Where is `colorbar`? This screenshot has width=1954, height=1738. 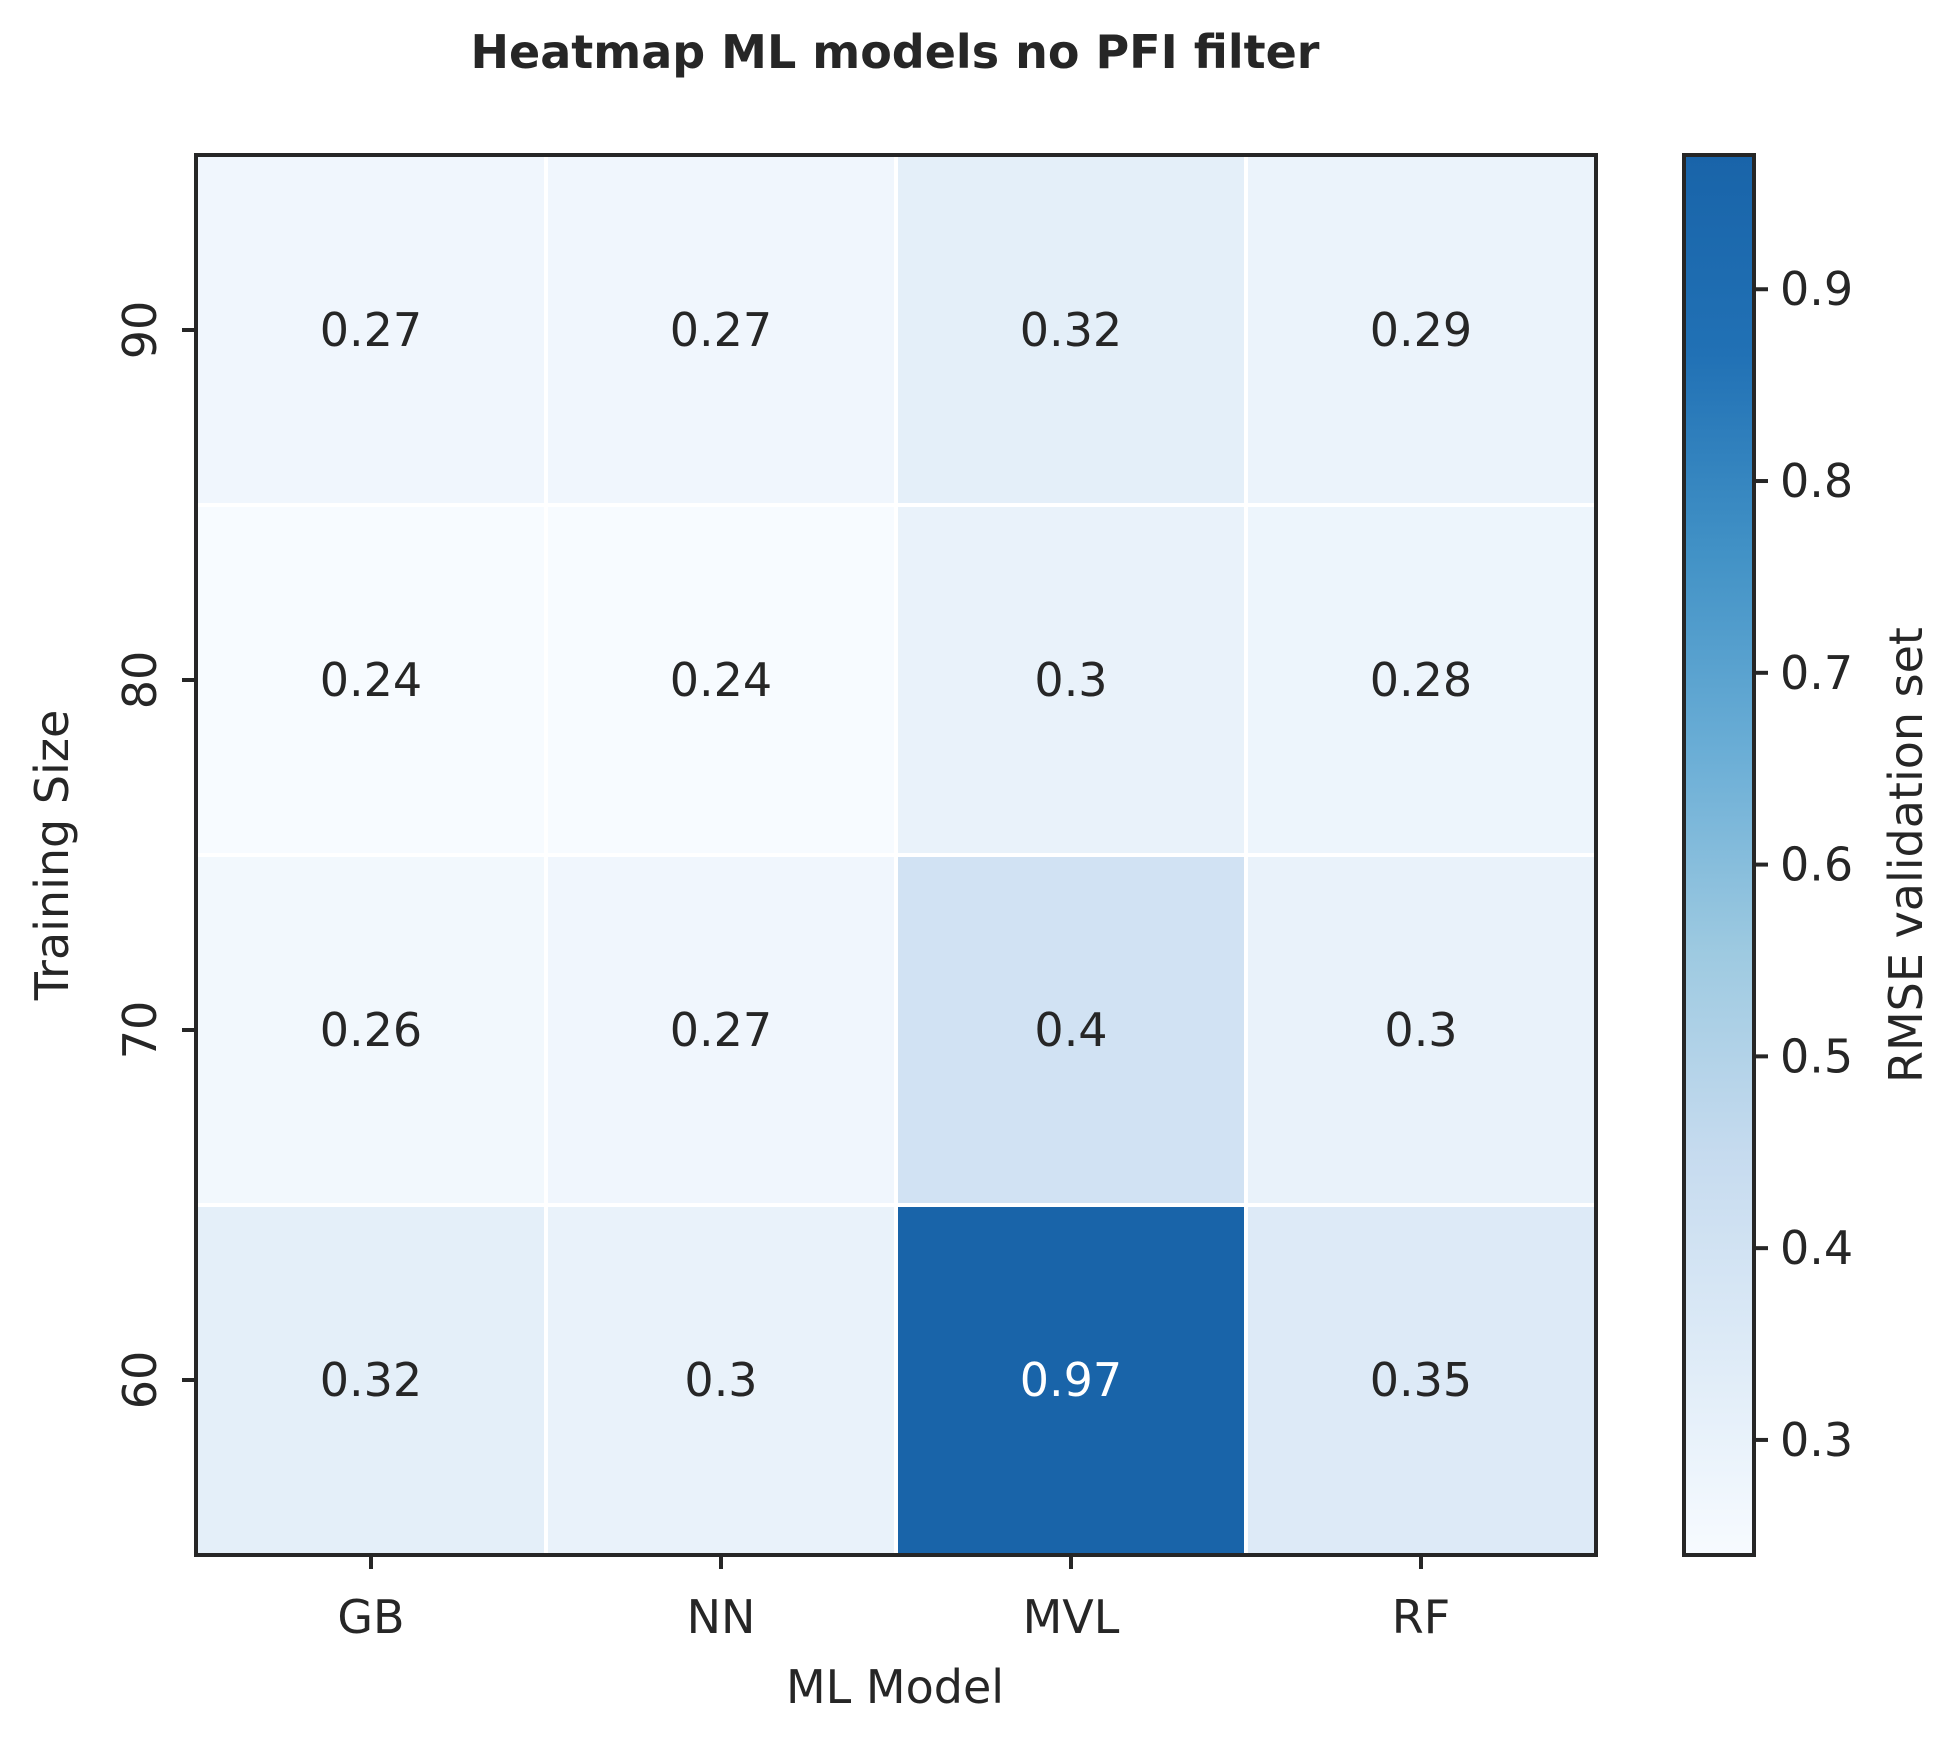
colorbar is located at coordinates (1719, 855).